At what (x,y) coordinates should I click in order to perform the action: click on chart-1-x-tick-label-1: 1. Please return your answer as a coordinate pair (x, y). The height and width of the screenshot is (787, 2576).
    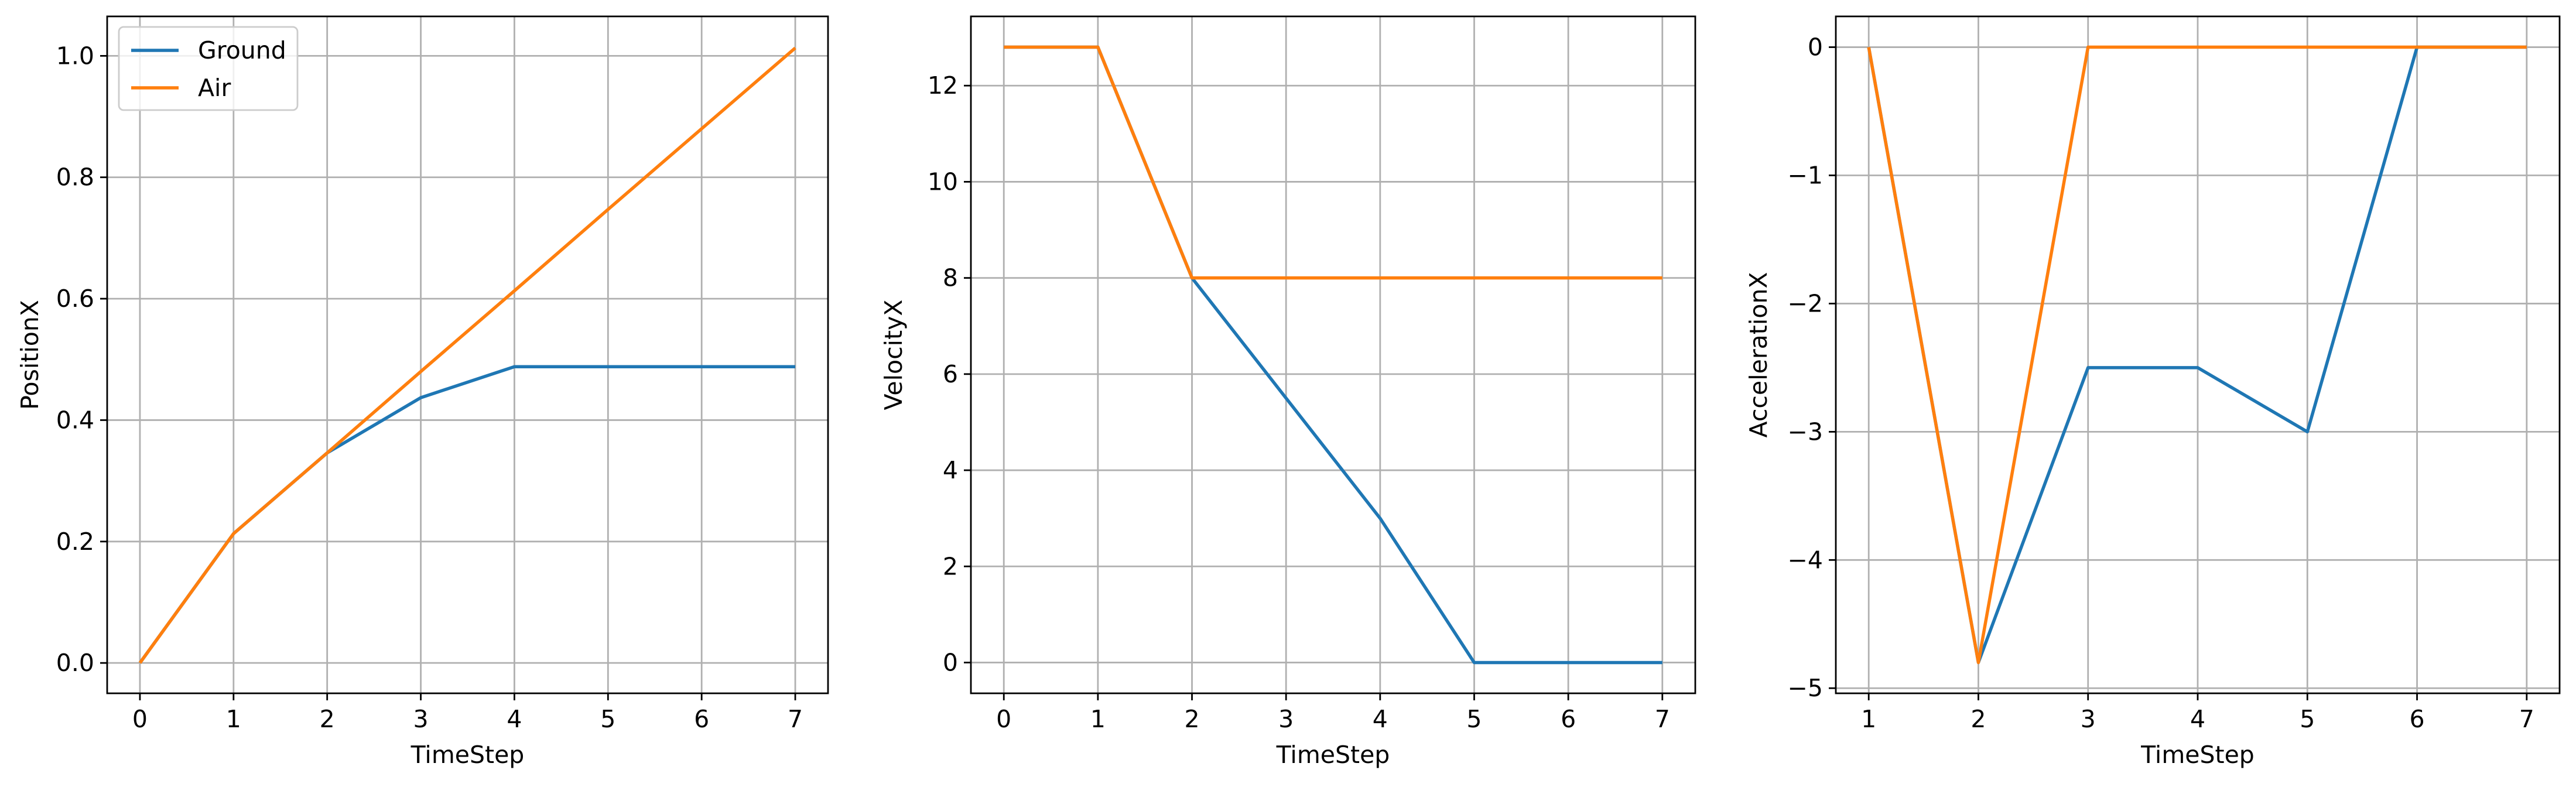
    Looking at the image, I should click on (1098, 719).